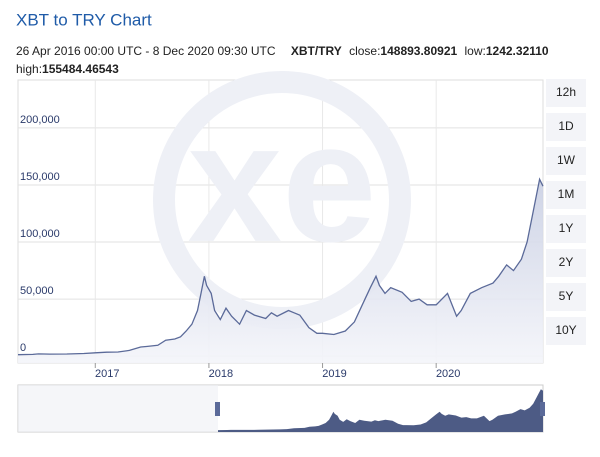 This screenshot has height=457, width=600. I want to click on navigator-area, so click(380, 410).